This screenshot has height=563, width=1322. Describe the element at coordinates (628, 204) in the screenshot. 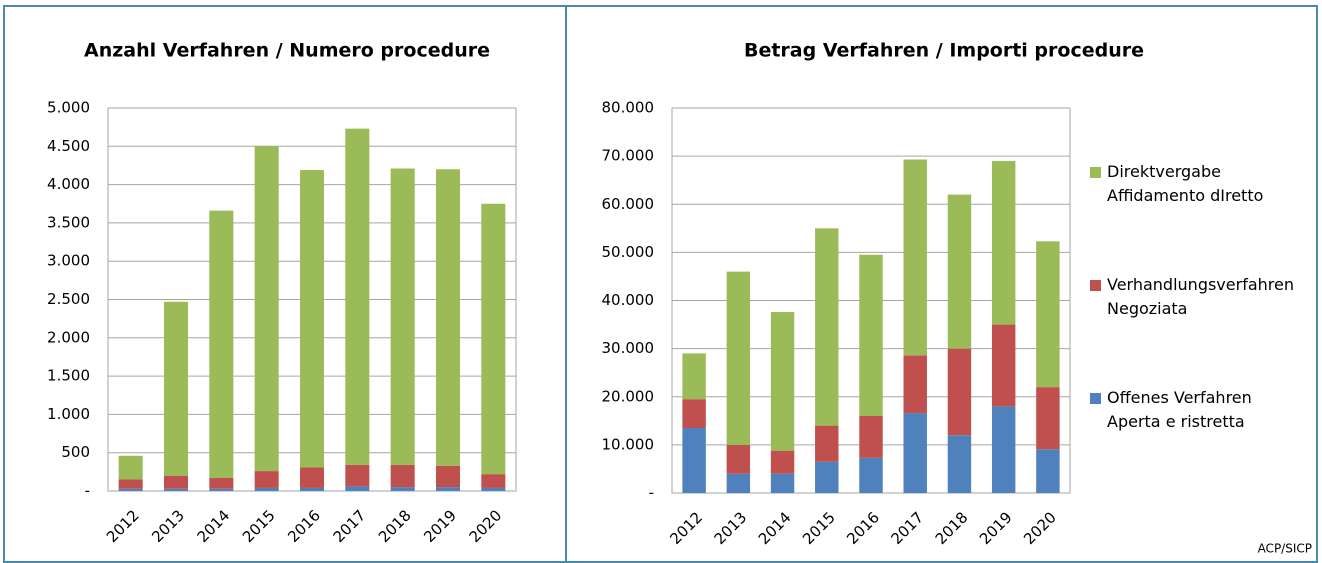

I see `y-tick-label: 60.000` at that location.